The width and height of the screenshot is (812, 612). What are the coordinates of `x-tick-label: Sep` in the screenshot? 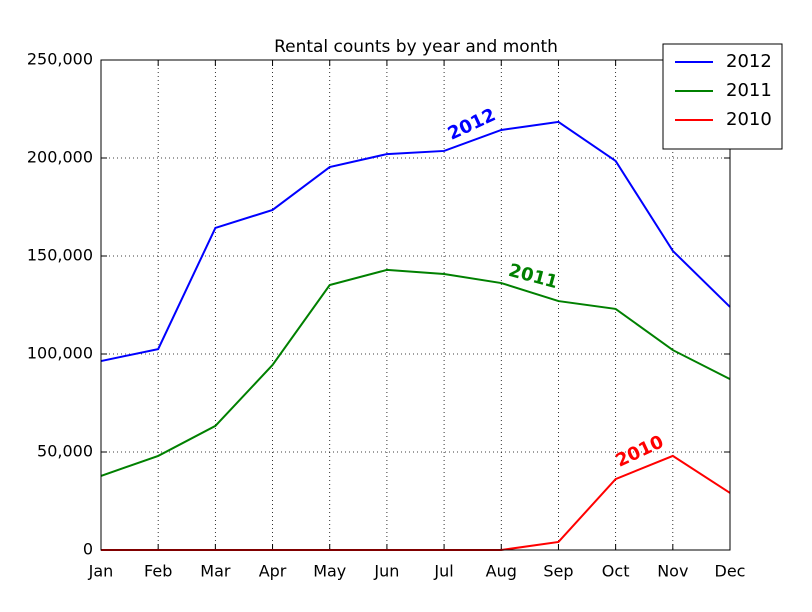 It's located at (558, 571).